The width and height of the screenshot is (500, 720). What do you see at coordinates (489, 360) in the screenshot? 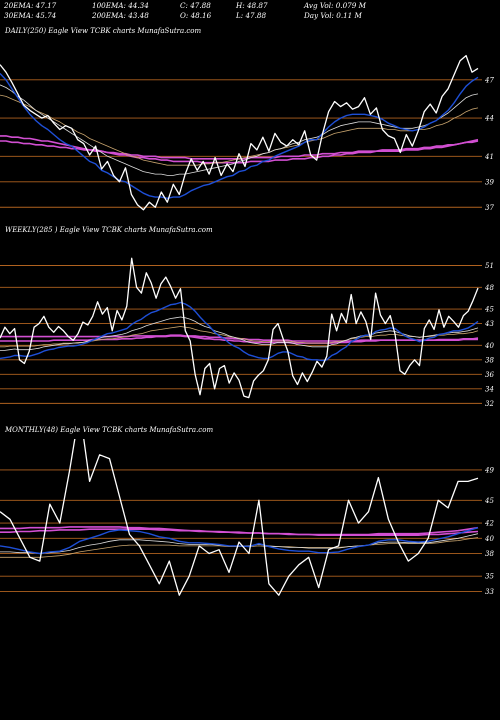
I see `y-tick-label-5: 38` at bounding box center [489, 360].